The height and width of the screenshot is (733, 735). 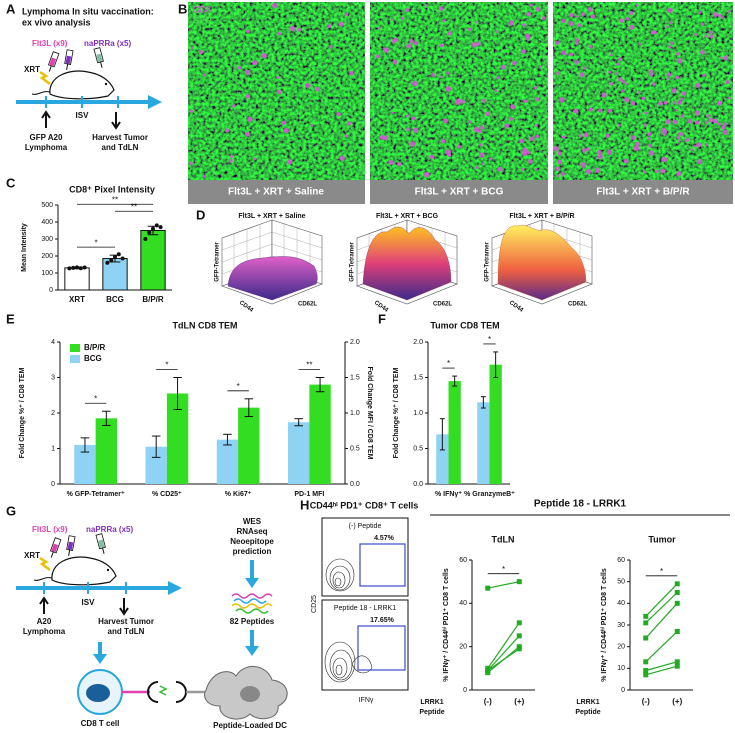 What do you see at coordinates (309, 365) in the screenshot?
I see `significance-label: **` at bounding box center [309, 365].